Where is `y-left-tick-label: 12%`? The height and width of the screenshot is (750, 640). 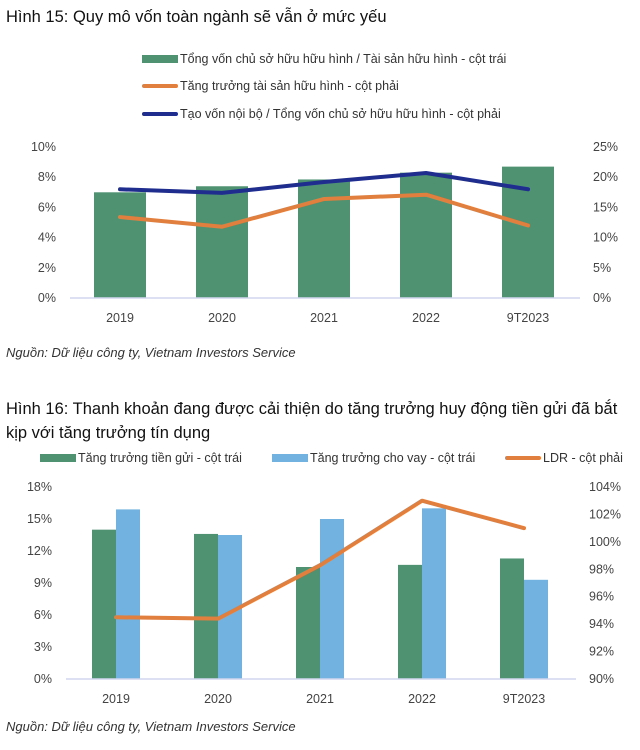 y-left-tick-label: 12% is located at coordinates (39, 551).